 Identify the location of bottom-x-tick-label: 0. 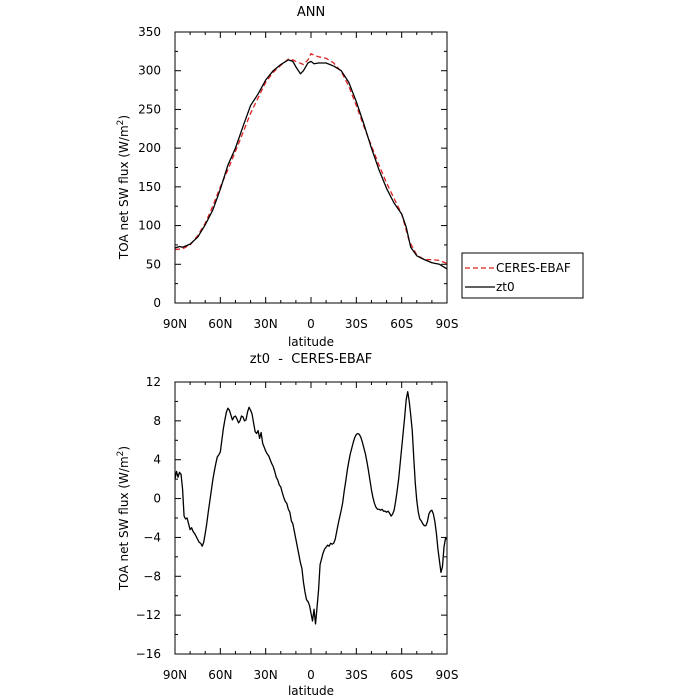
(311, 675).